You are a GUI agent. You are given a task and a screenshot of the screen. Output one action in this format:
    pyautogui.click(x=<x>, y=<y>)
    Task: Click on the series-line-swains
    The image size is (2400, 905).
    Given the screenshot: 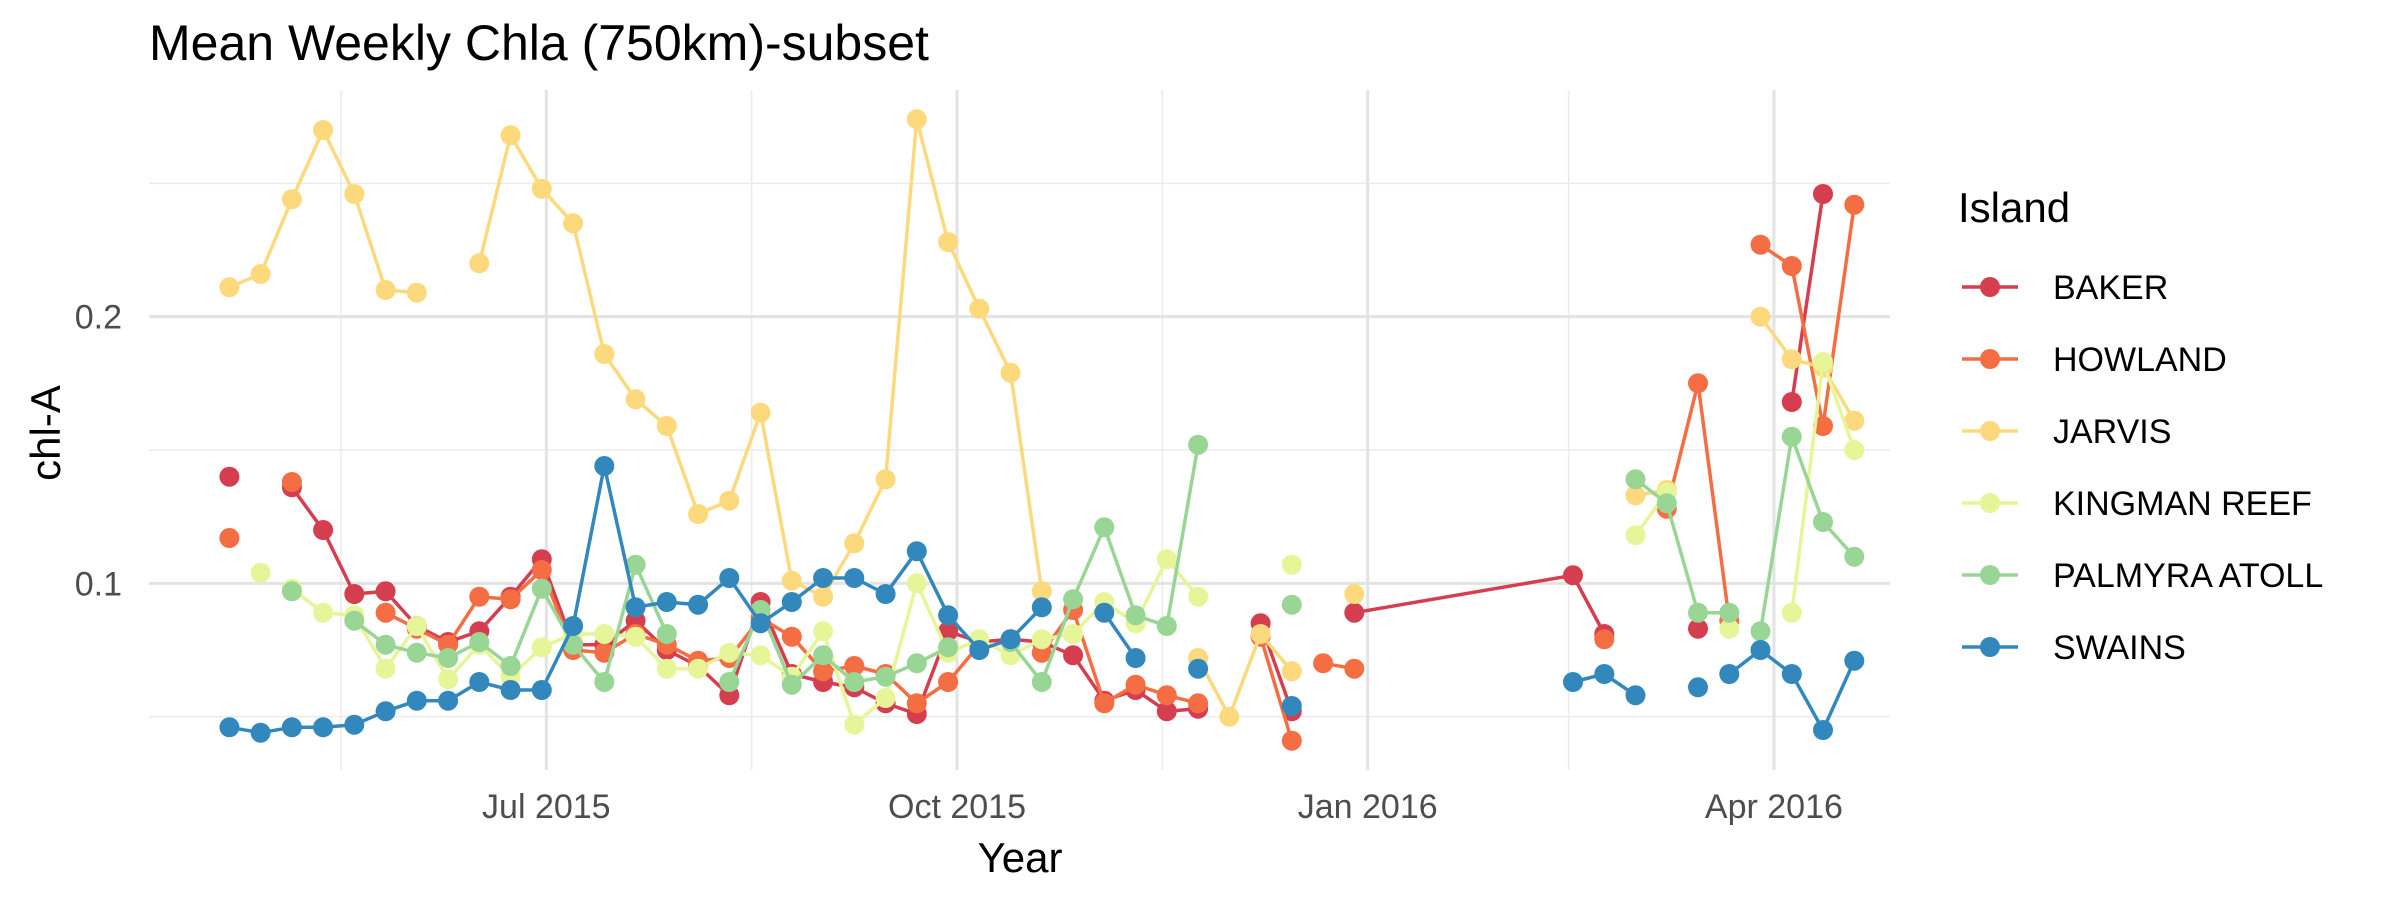 What is the action you would take?
    pyautogui.click(x=1792, y=690)
    